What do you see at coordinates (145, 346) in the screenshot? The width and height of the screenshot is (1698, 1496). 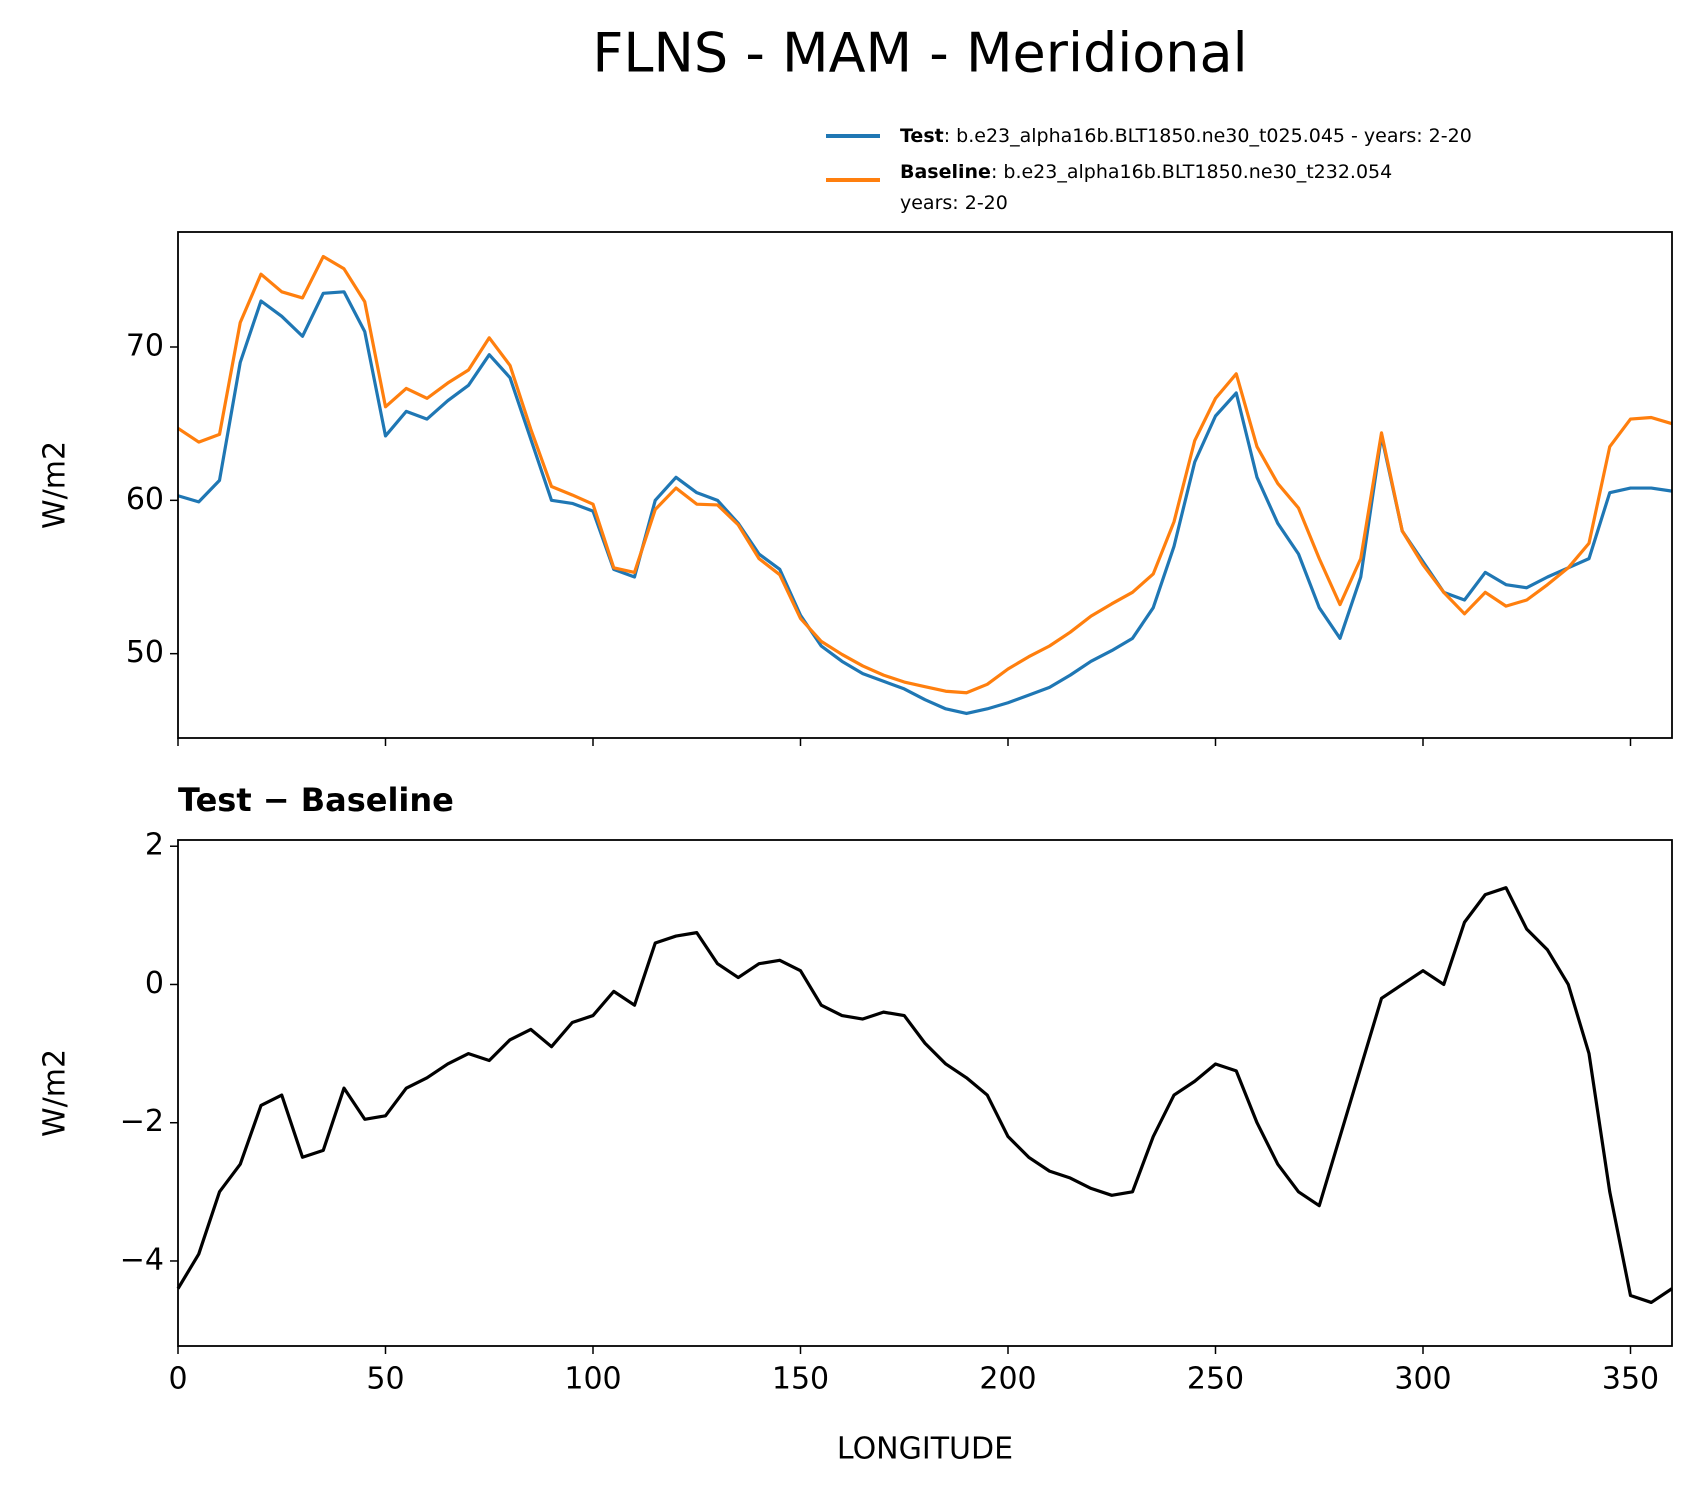 I see `y-tick-label: 70` at bounding box center [145, 346].